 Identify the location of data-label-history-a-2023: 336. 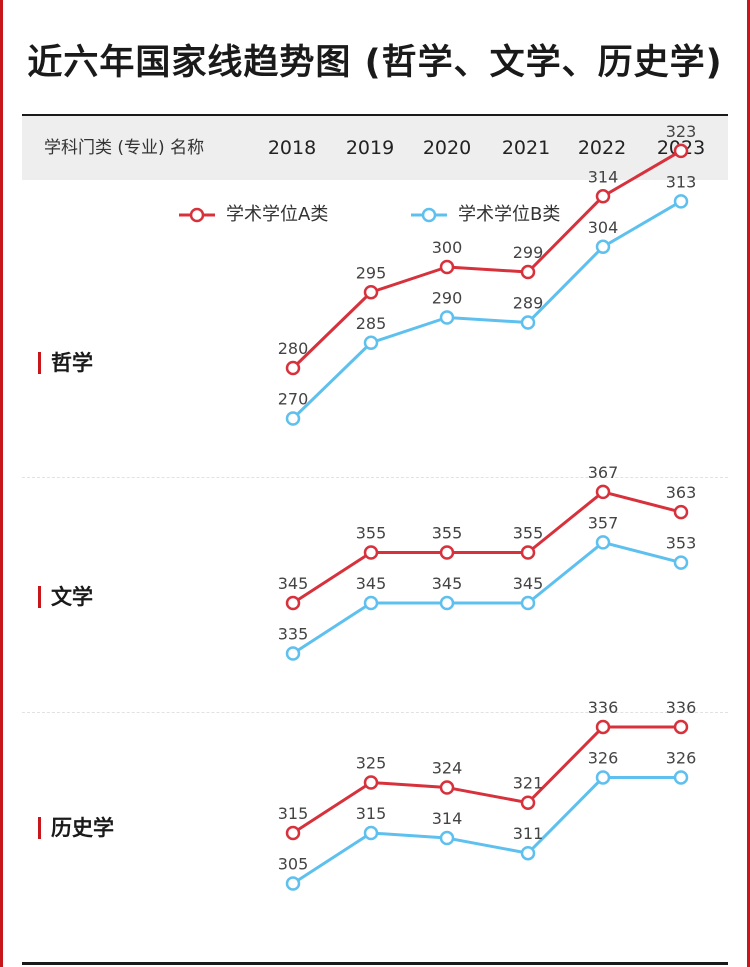
(681, 707).